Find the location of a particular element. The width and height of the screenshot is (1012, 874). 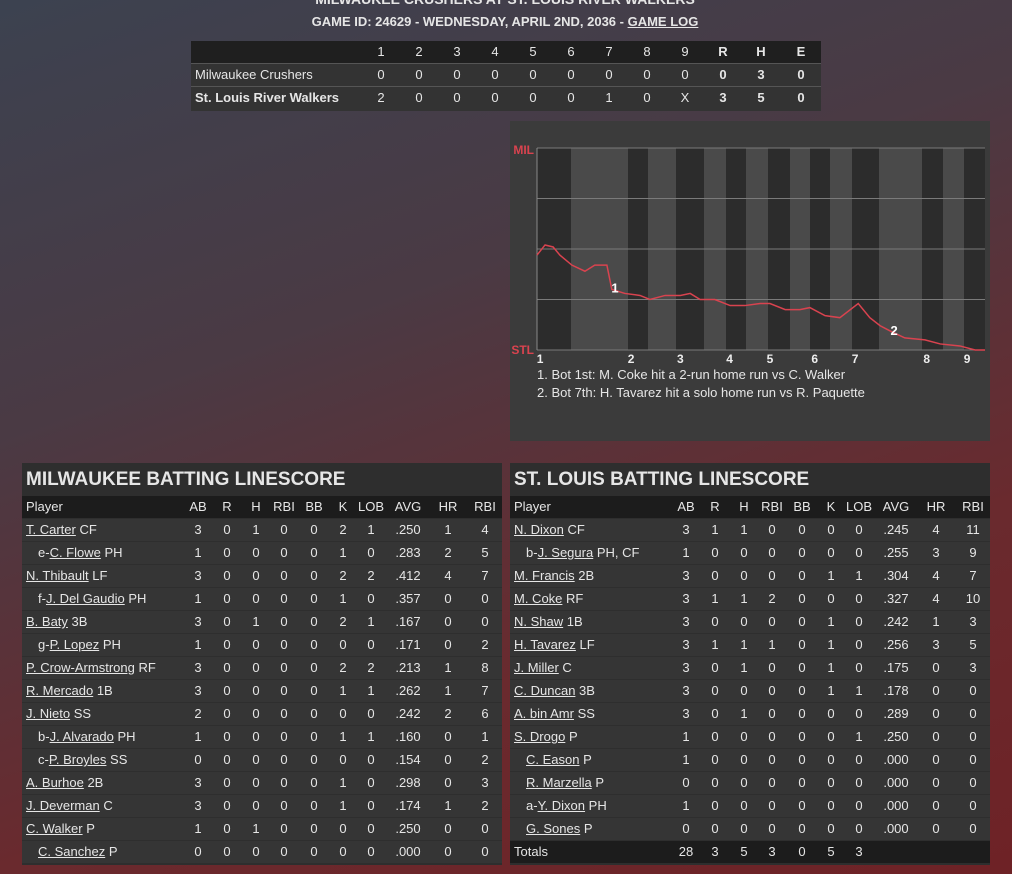

player-cell: C. Duncan 3B is located at coordinates (554, 691).